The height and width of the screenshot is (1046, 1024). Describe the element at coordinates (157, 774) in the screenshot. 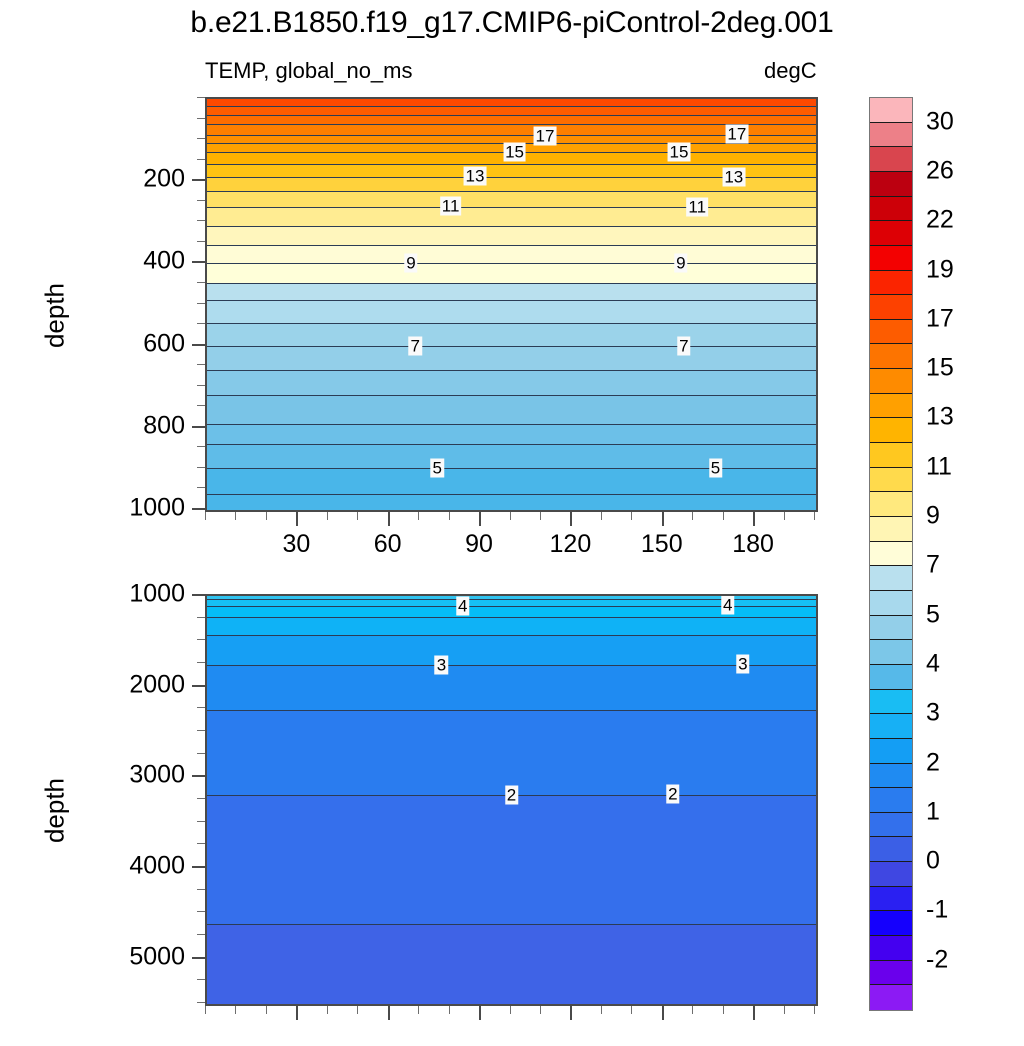

I see `y-tick-label: 3000` at that location.